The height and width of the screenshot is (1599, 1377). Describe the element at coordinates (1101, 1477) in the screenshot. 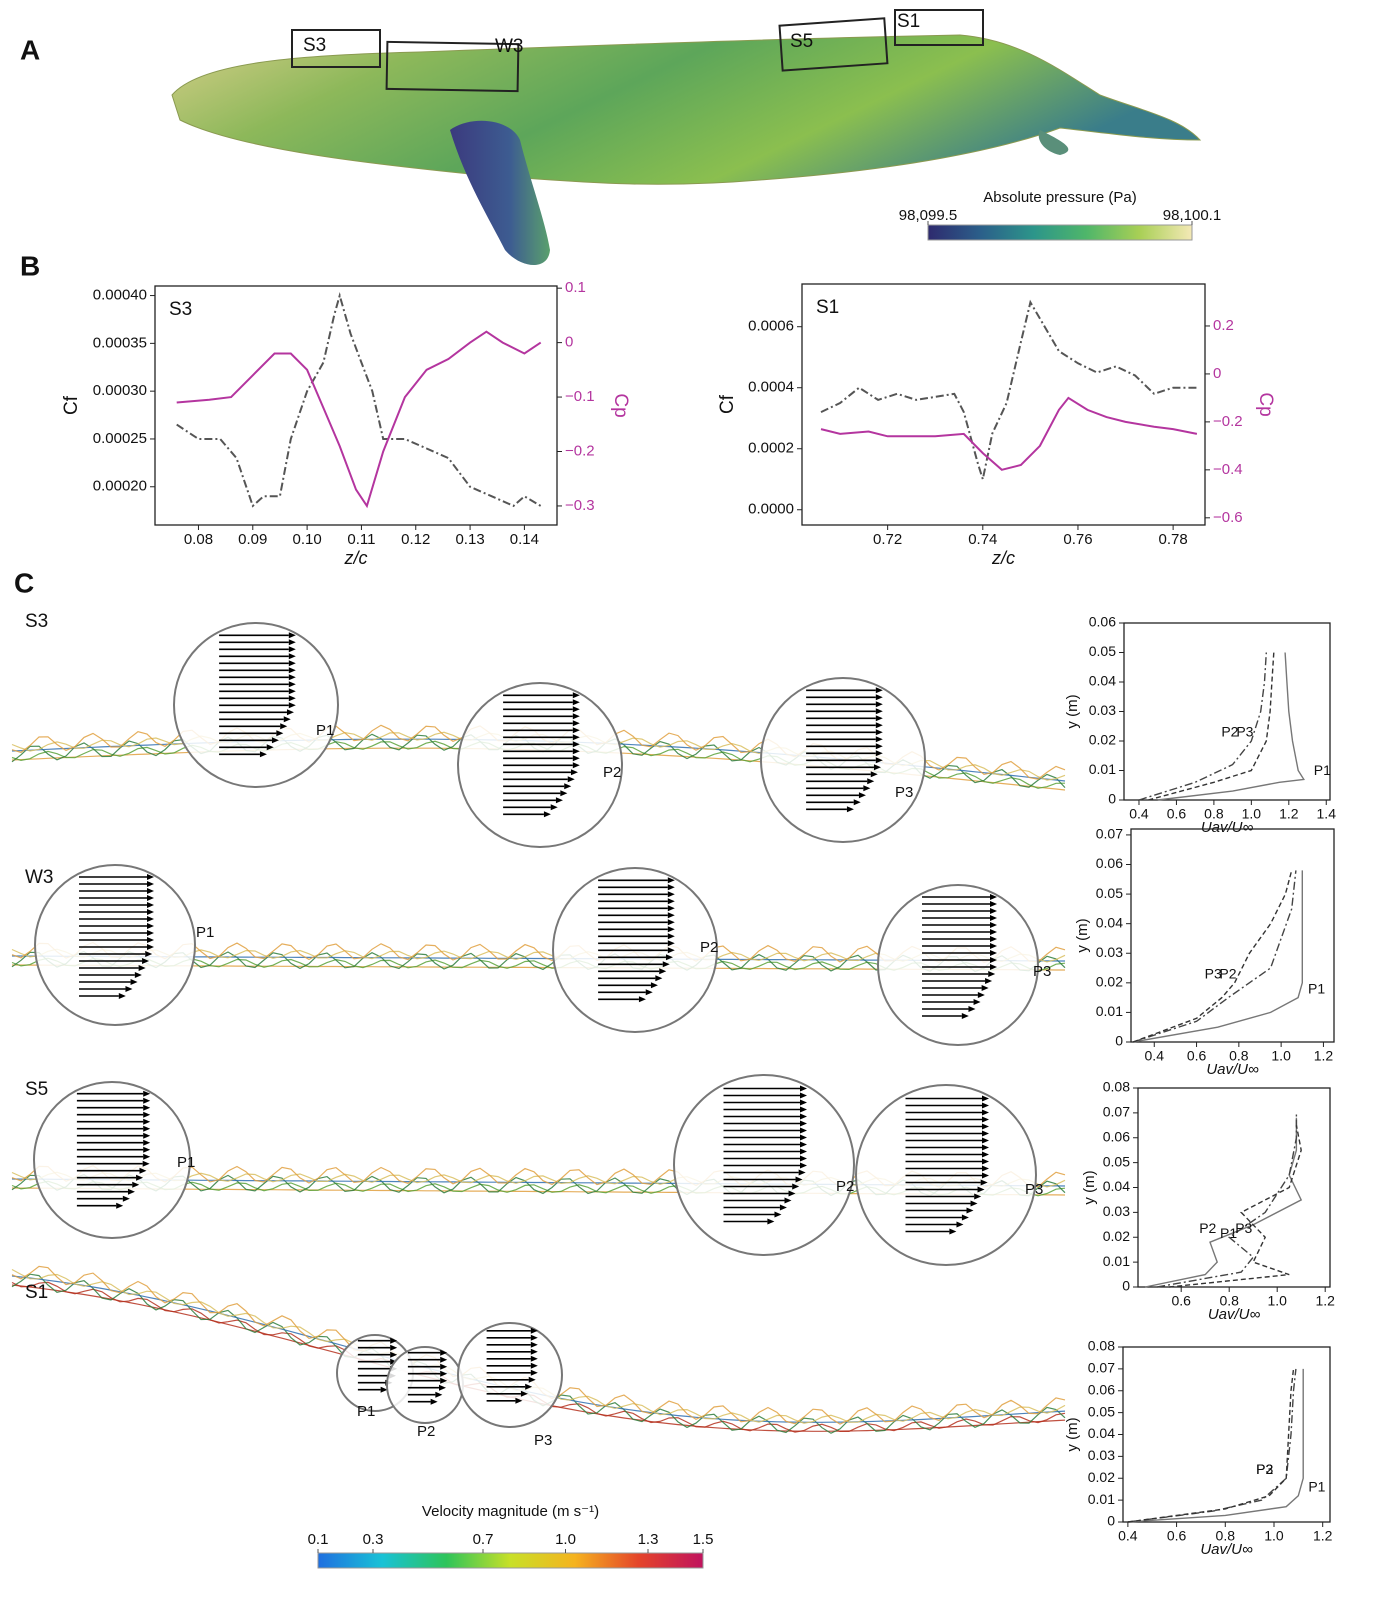

I see `y-tick-label: 0.02` at that location.